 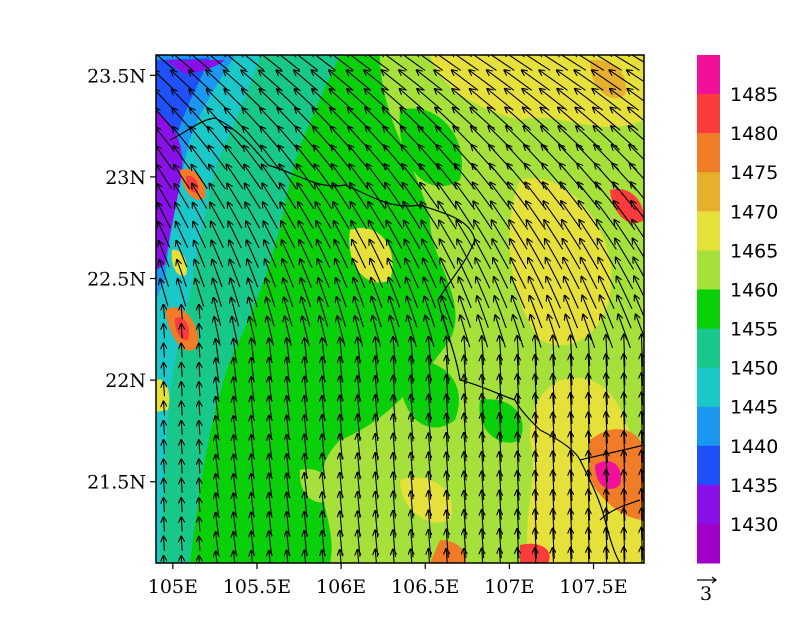 What do you see at coordinates (593, 587) in the screenshot?
I see `lon-tick-label: 107.5E` at bounding box center [593, 587].